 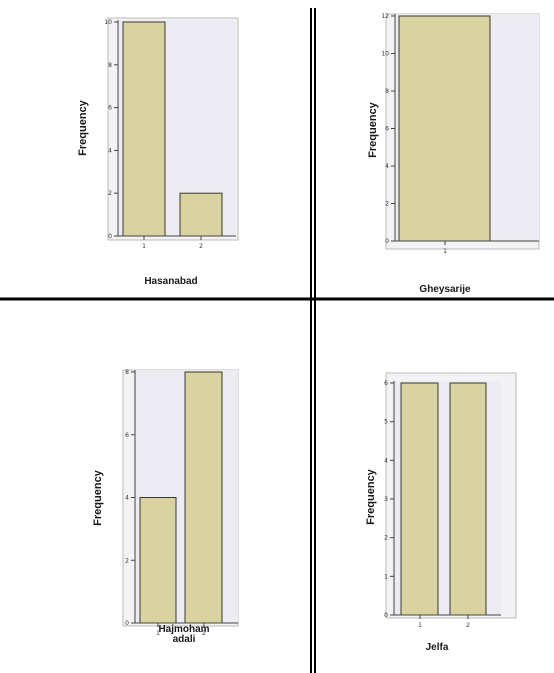 What do you see at coordinates (445, 289) in the screenshot?
I see `x-axis-label: Gheysarije` at bounding box center [445, 289].